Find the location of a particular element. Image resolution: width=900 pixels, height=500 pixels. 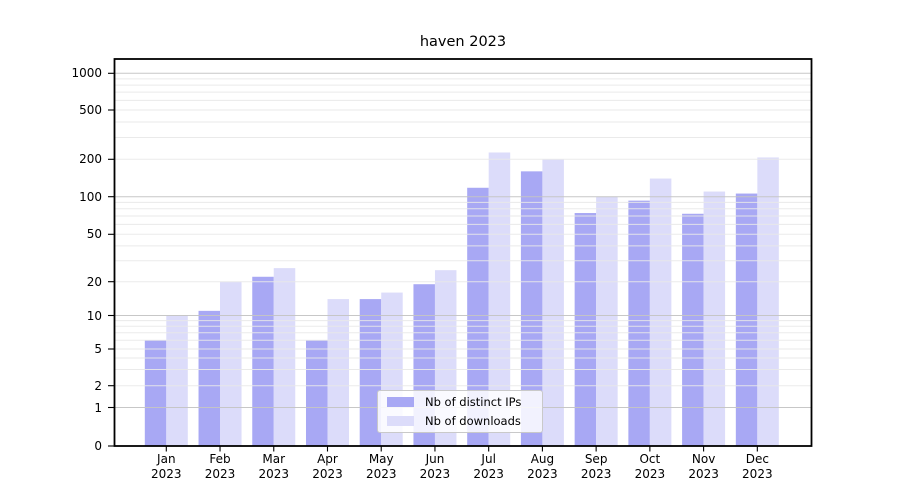

y-tick-label: 0 is located at coordinates (98, 446).